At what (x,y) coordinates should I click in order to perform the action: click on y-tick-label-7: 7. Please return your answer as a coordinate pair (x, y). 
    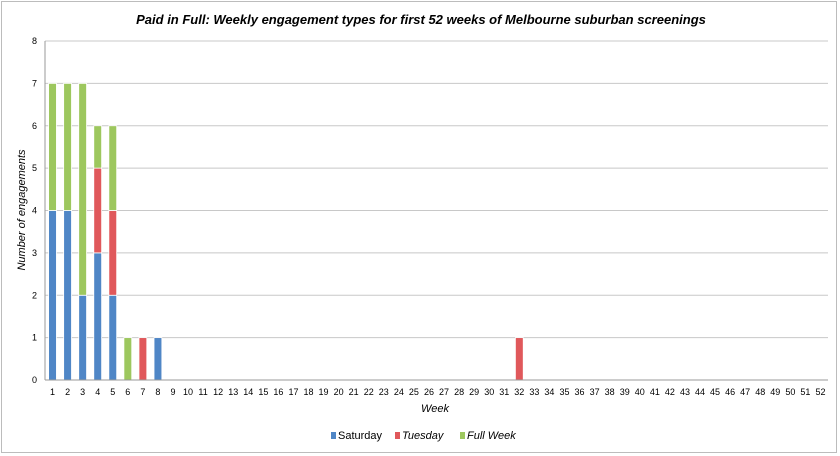
    Looking at the image, I should click on (34, 83).